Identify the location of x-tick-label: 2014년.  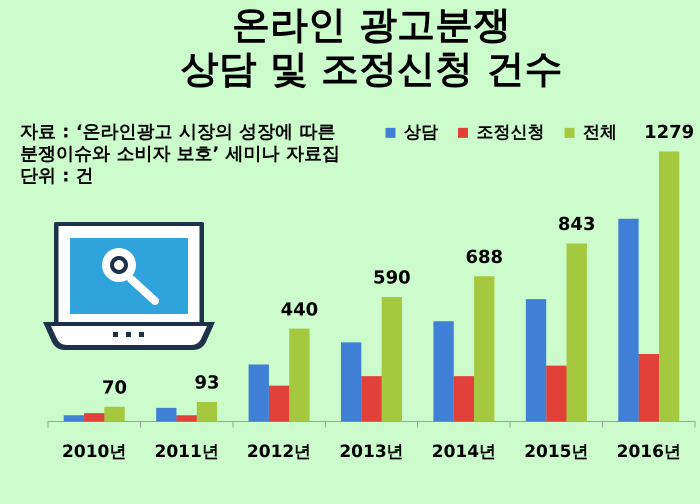
(464, 452).